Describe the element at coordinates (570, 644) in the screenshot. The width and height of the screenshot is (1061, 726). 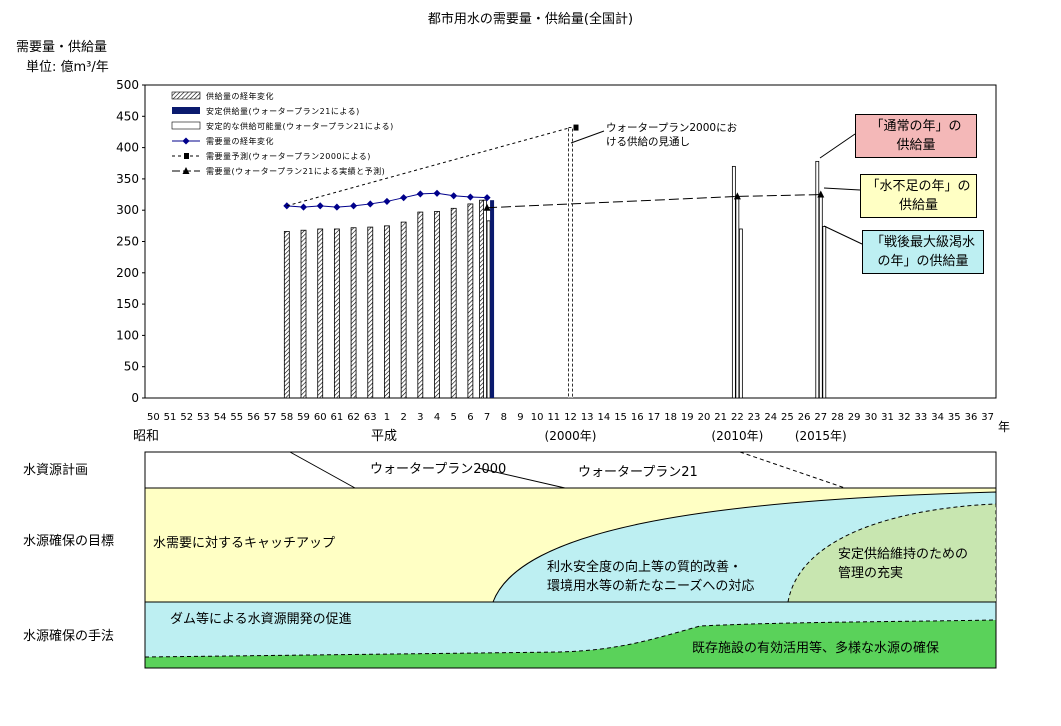
I see `methods-green-region` at that location.